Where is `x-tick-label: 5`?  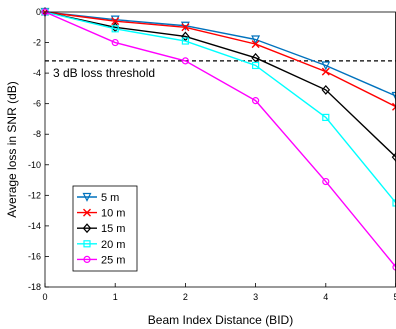
x-tick-label: 5 is located at coordinates (394, 297).